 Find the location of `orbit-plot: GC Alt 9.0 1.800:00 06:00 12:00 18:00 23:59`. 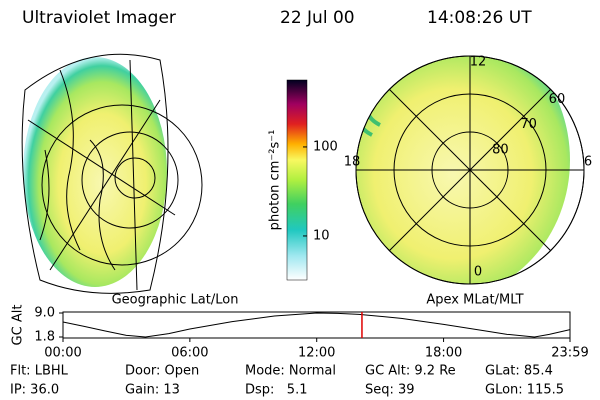

orbit-plot: GC Alt 9.0 1.800:00 06:00 12:00 18:00 23:59 is located at coordinates (300, 333).